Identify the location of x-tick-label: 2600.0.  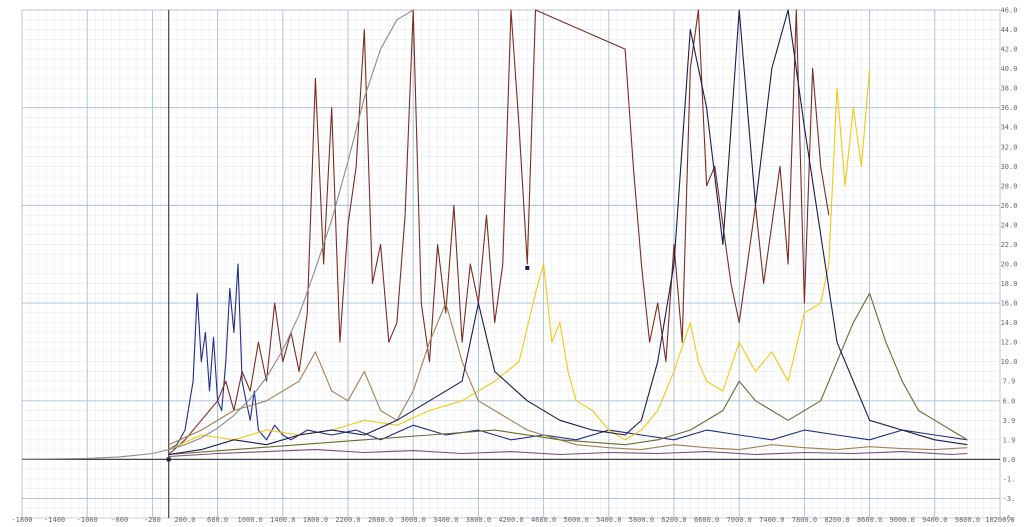
(380, 520).